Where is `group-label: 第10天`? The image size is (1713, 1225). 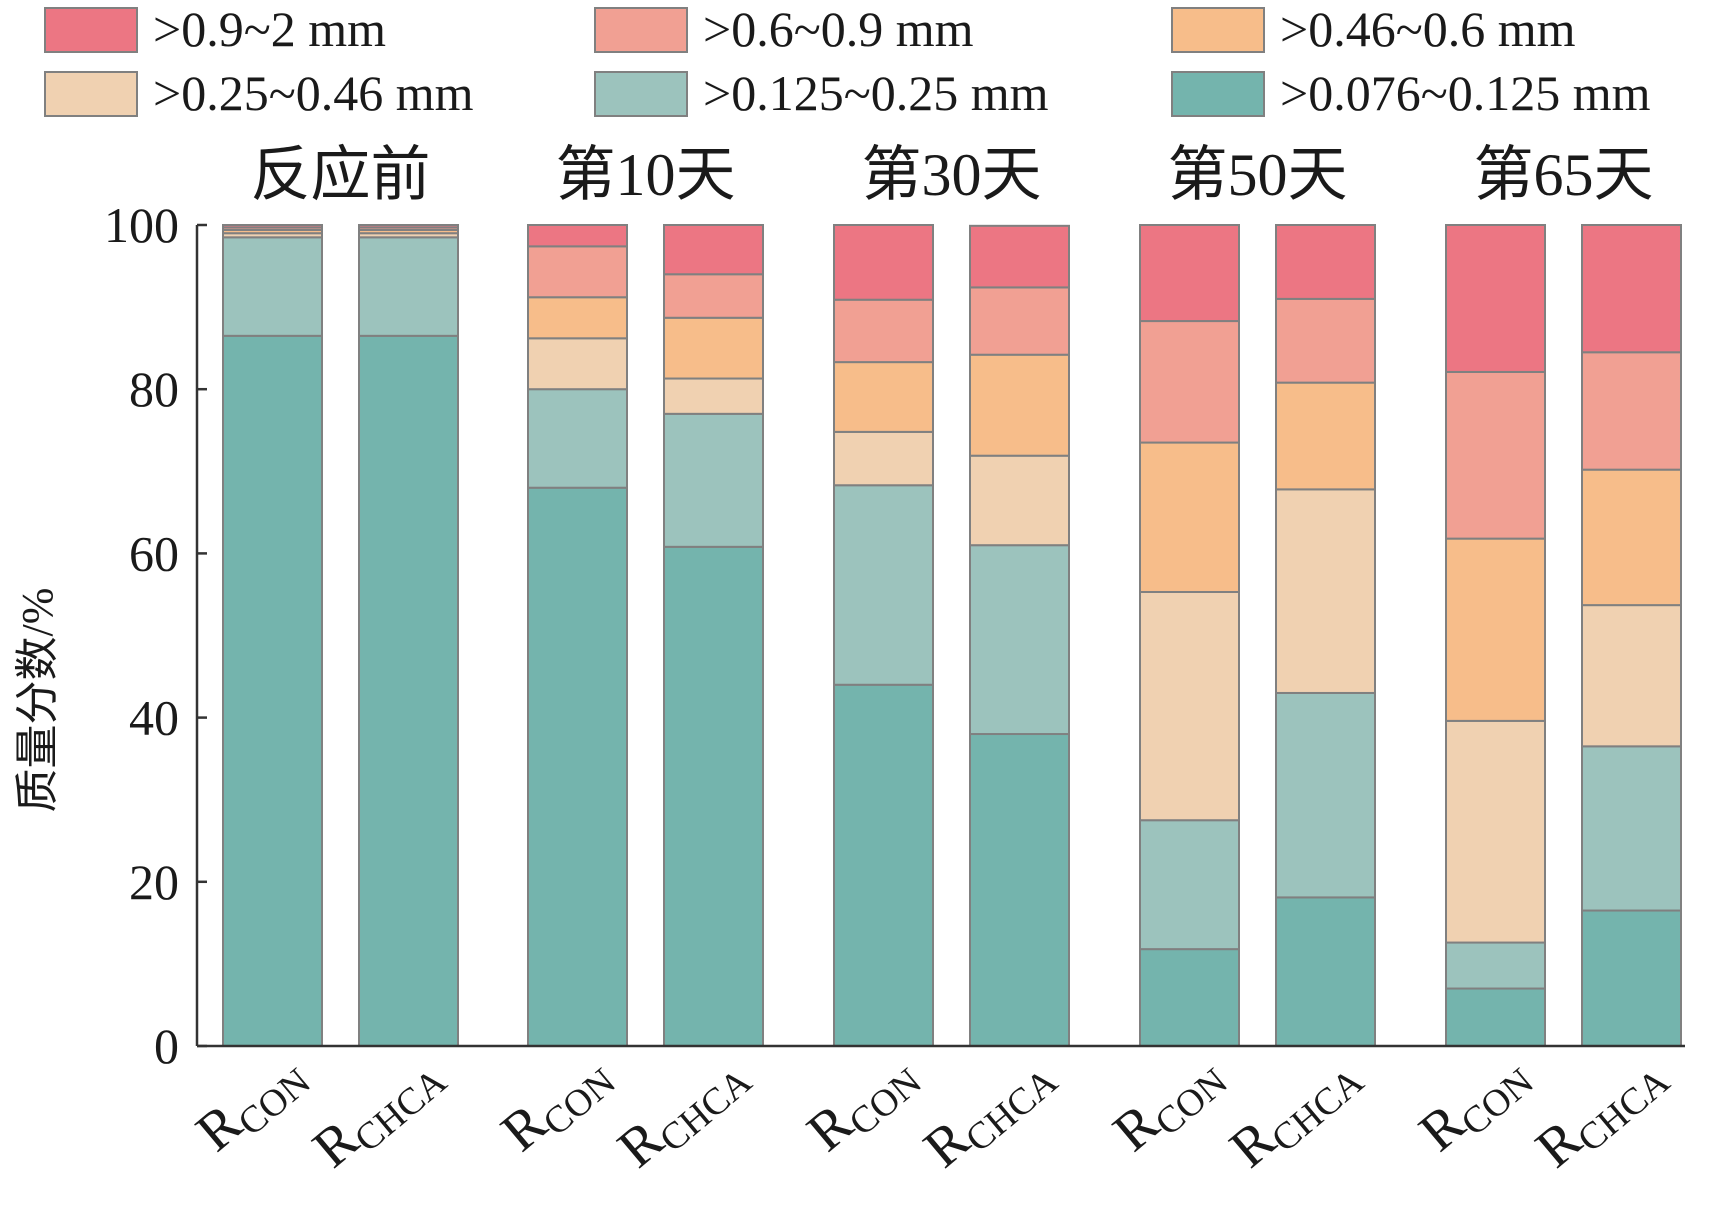
group-label: 第10天 is located at coordinates (646, 175).